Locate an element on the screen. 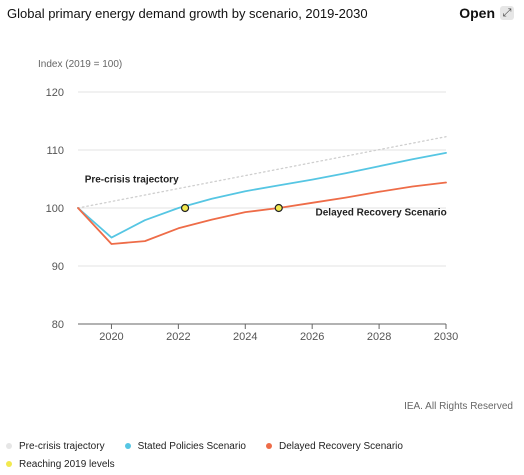 The image size is (524, 475). pre-crisis-line is located at coordinates (262, 172).